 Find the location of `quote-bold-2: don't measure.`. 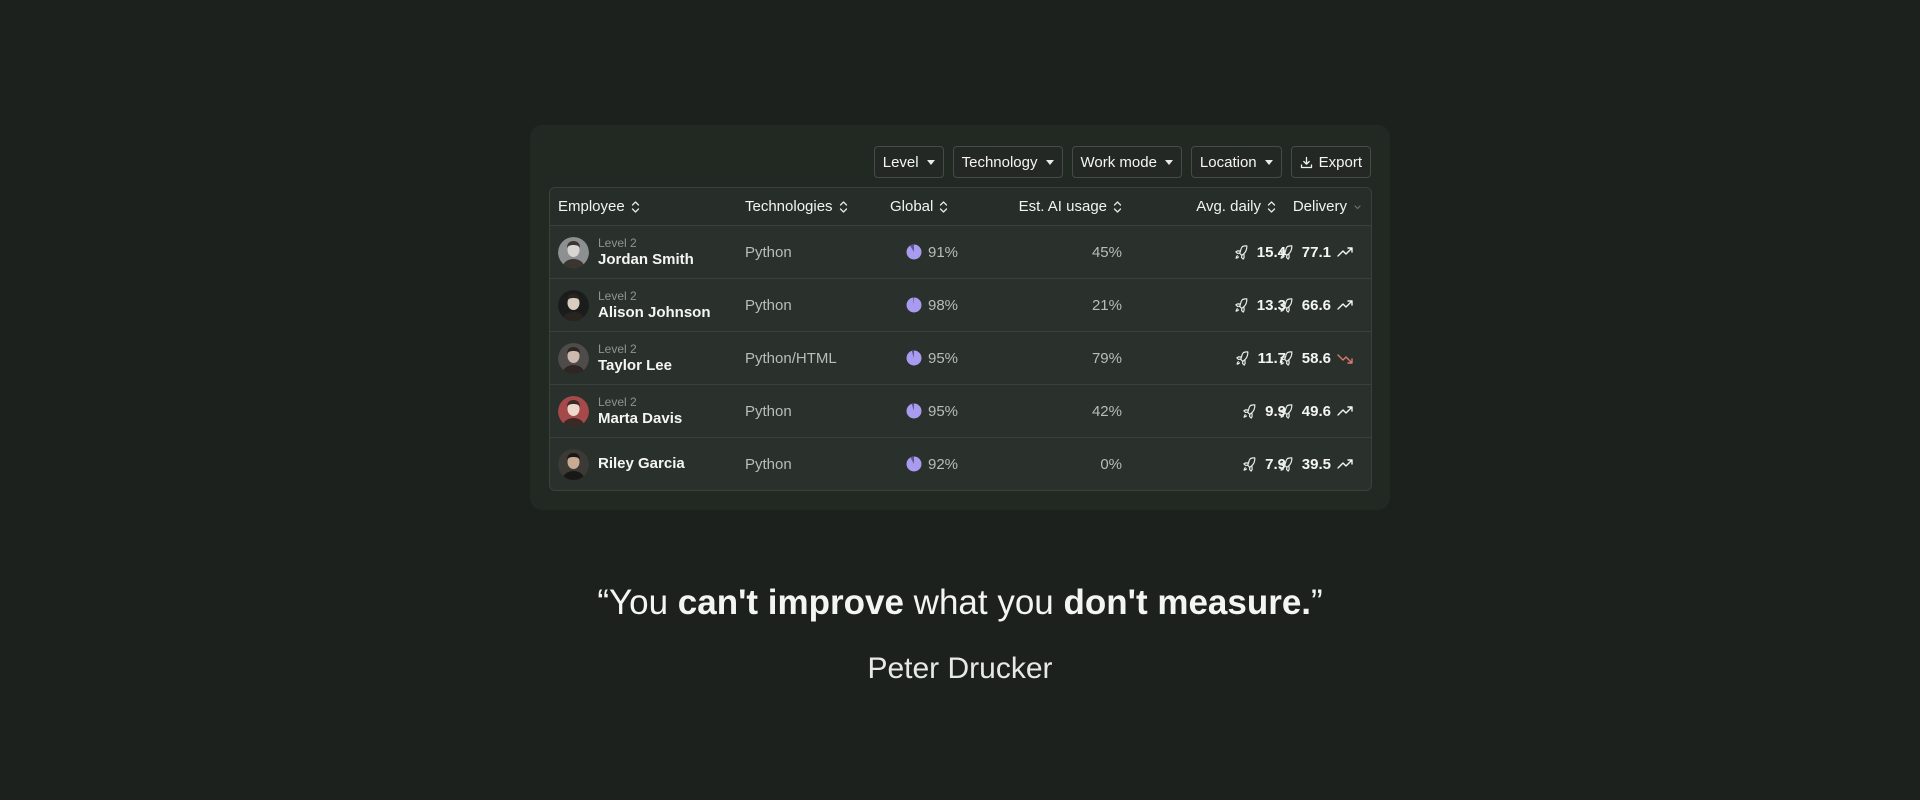

quote-bold-2: don't measure. is located at coordinates (1187, 602).